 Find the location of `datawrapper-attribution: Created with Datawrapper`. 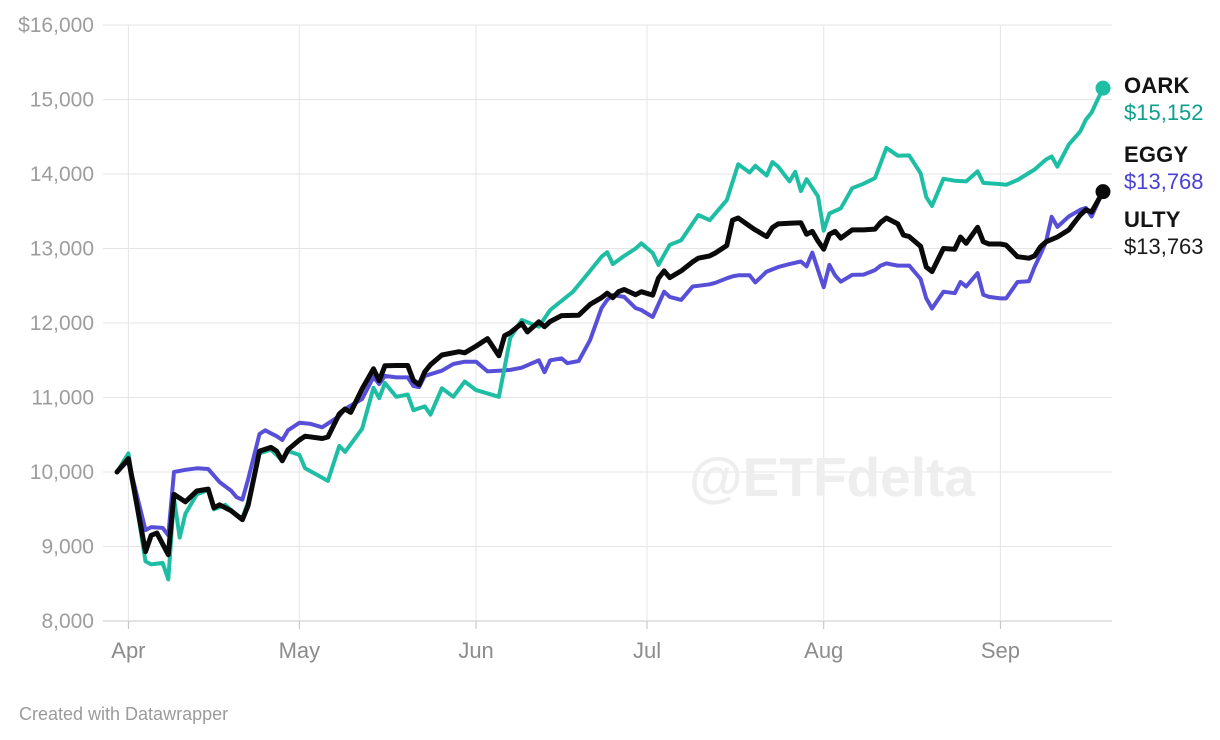

datawrapper-attribution: Created with Datawrapper is located at coordinates (124, 714).